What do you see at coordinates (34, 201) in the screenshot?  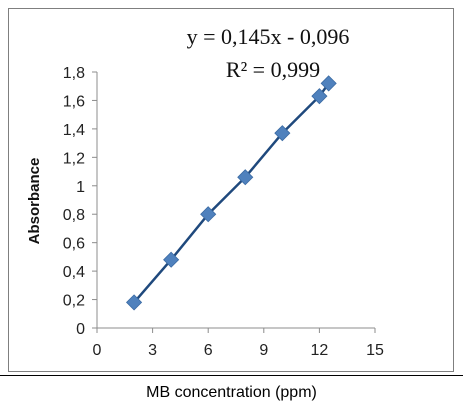 I see `y-axis-label: Absorbance` at bounding box center [34, 201].